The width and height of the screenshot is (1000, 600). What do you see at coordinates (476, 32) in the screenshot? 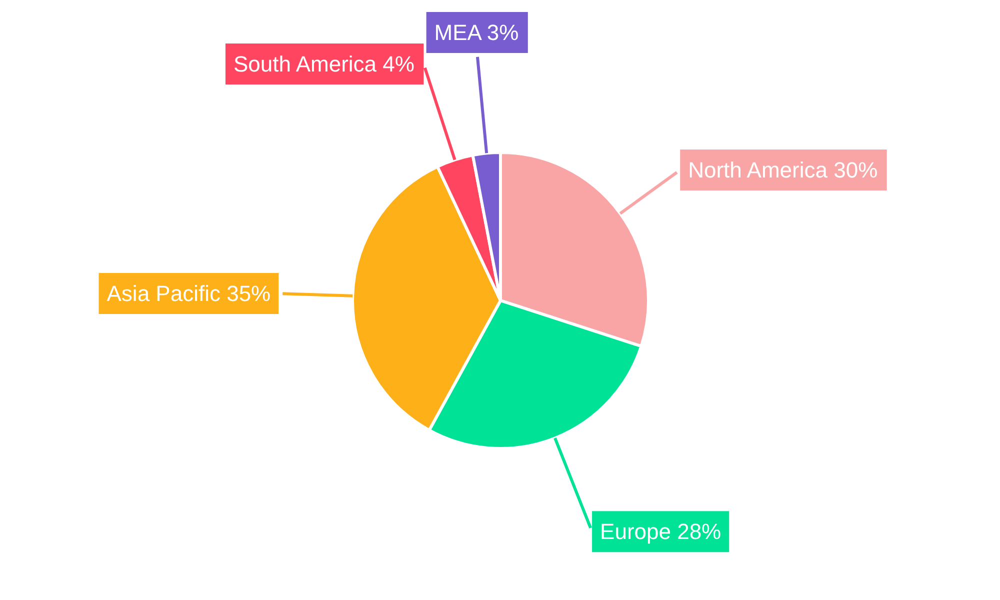
I see `slice-label: MEA 3%` at bounding box center [476, 32].